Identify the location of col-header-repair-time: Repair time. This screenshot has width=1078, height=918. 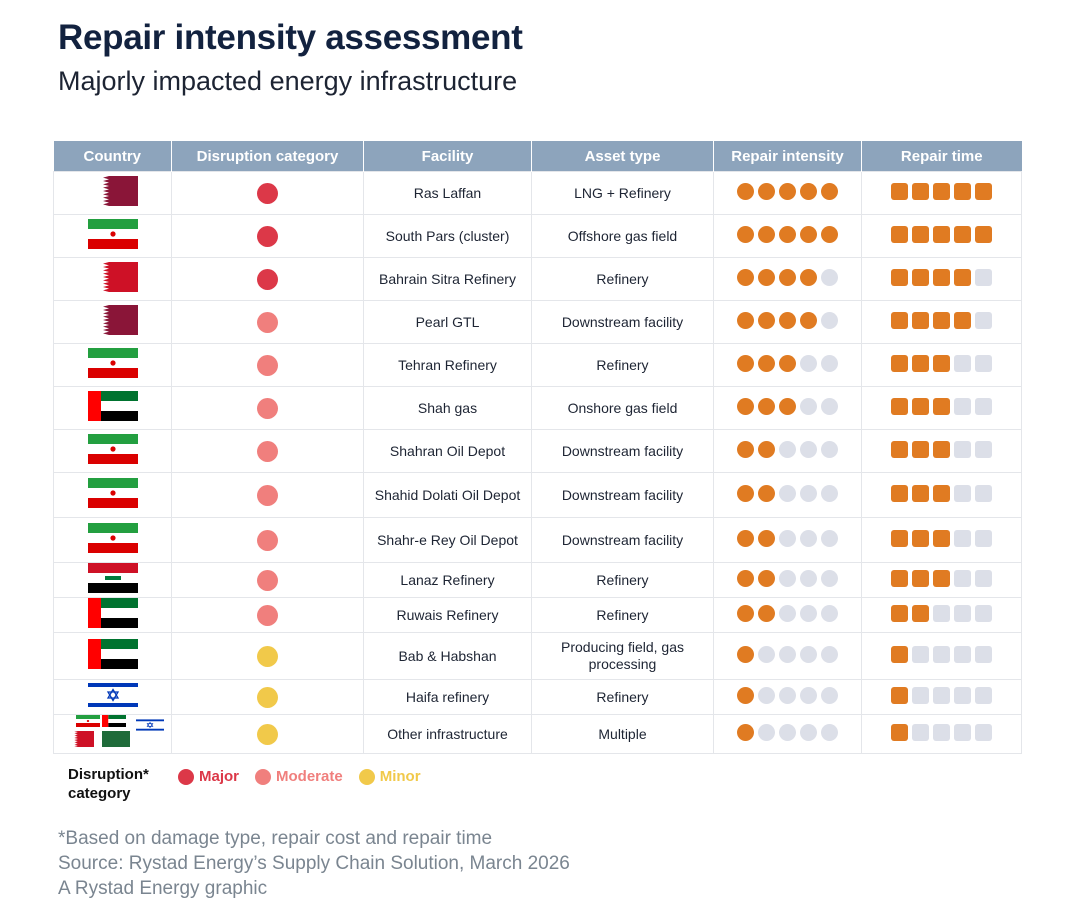
(941, 156).